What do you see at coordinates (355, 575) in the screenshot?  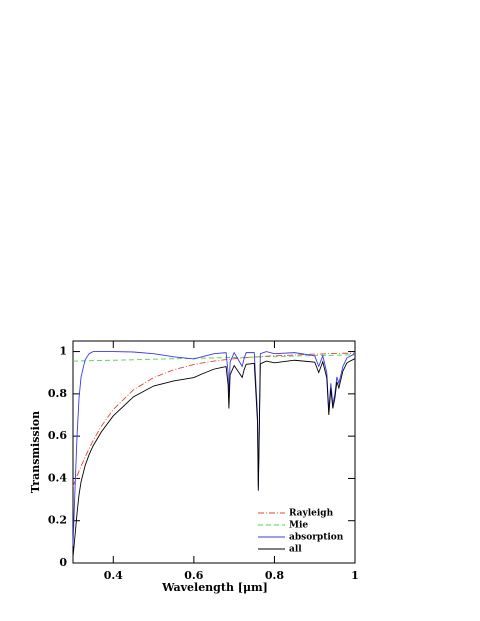 I see `x-tick-label: 1` at bounding box center [355, 575].